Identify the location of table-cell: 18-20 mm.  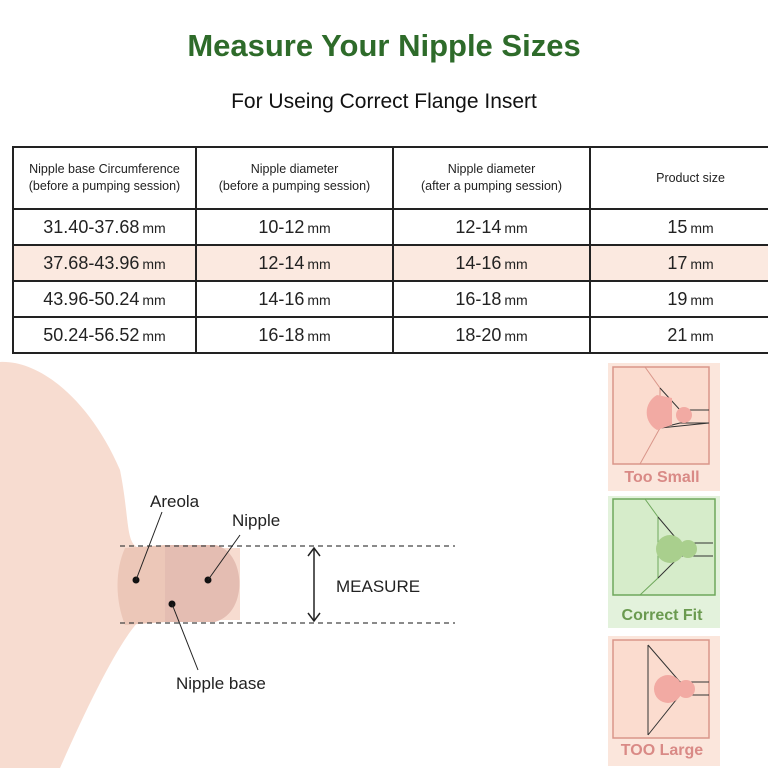
(491, 335).